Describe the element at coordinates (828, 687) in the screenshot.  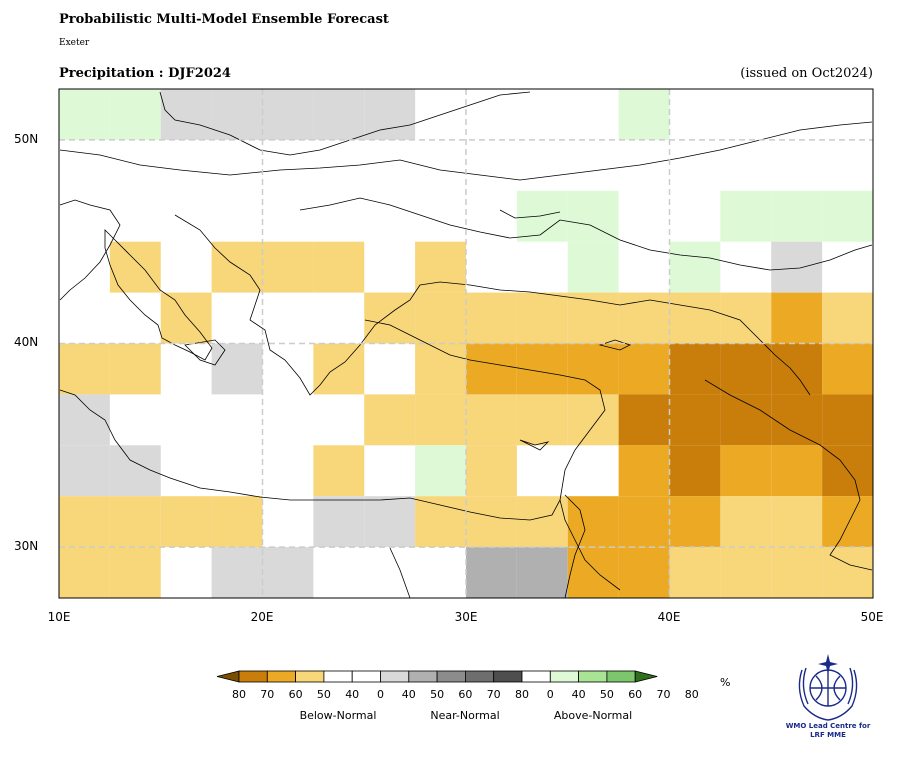
I see `wmo-logo-icon` at that location.